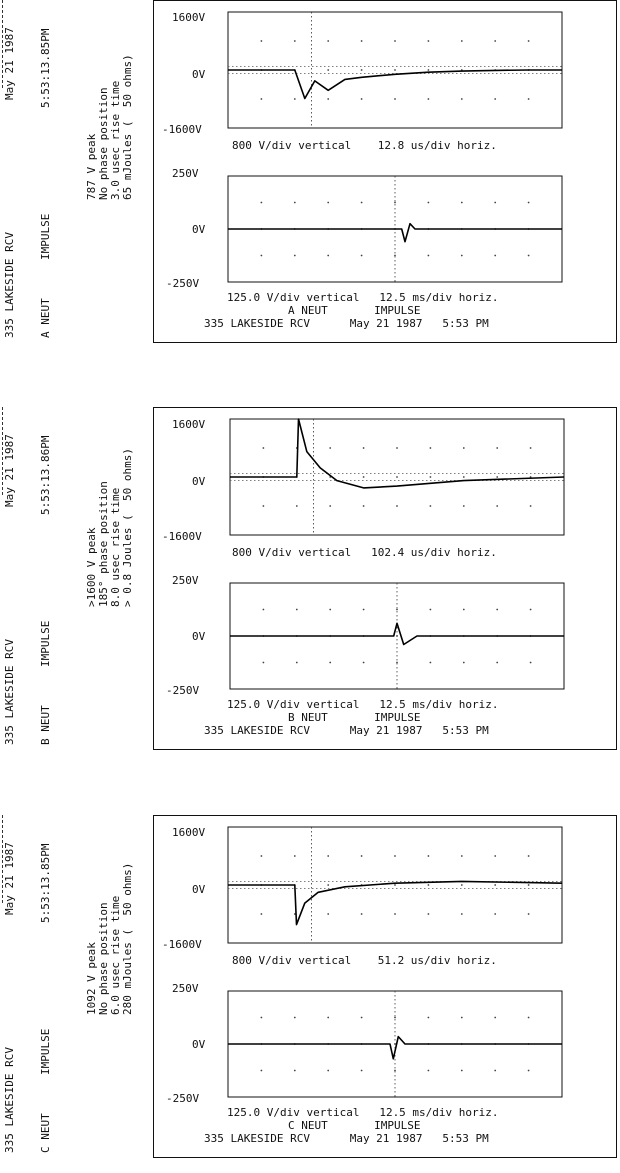  What do you see at coordinates (395, 229) in the screenshot?
I see `cycle-plot` at bounding box center [395, 229].